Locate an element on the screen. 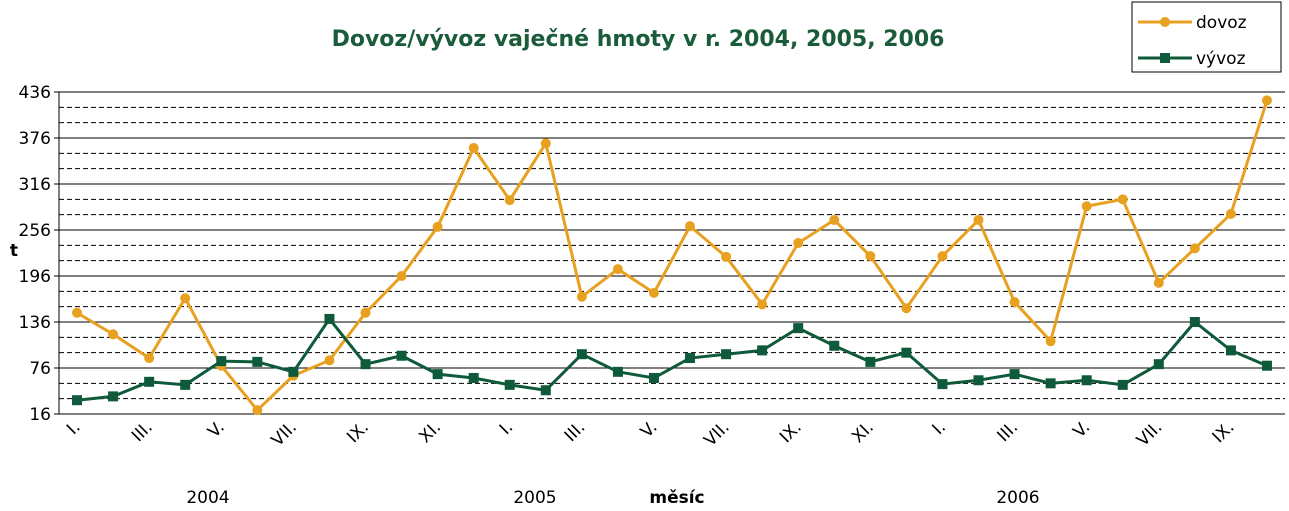 The image size is (1289, 511). legend-box is located at coordinates (1206, 37).